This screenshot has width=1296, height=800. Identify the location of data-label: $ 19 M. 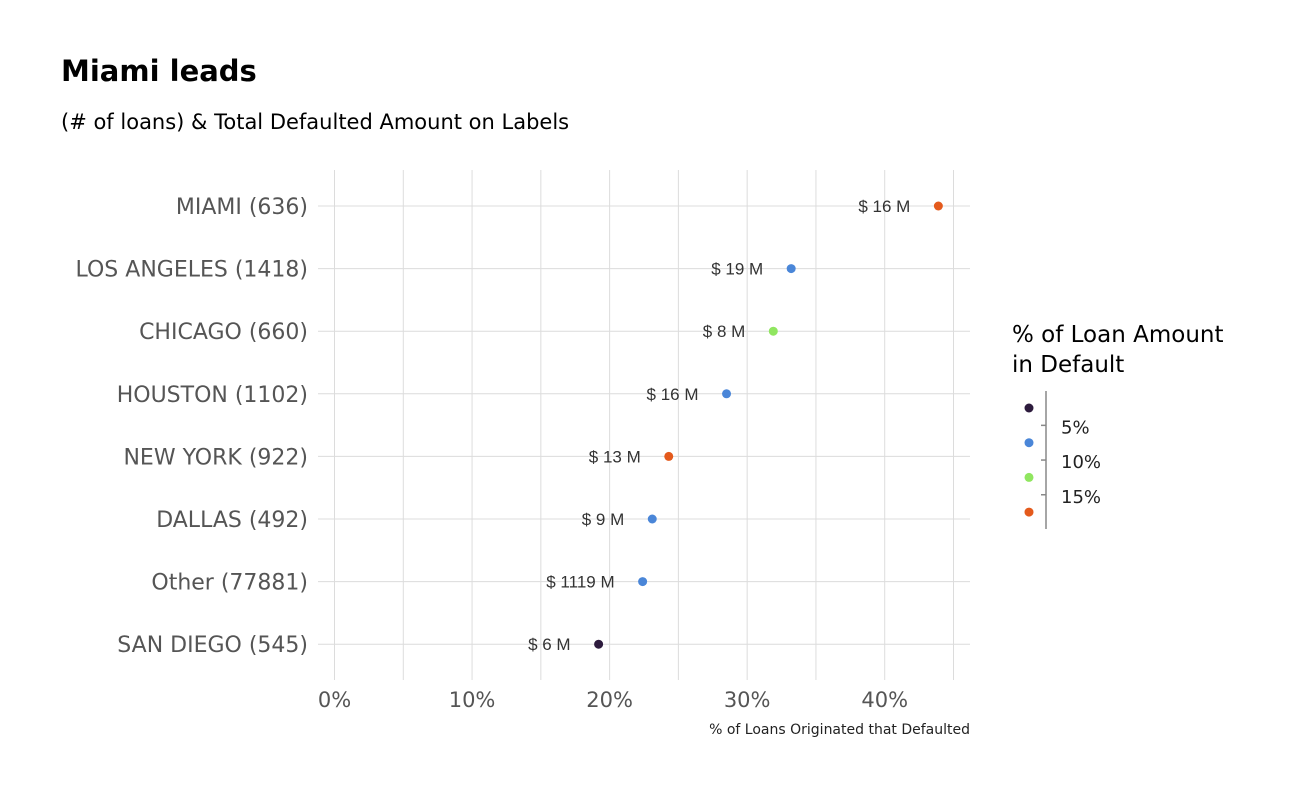
(737, 269).